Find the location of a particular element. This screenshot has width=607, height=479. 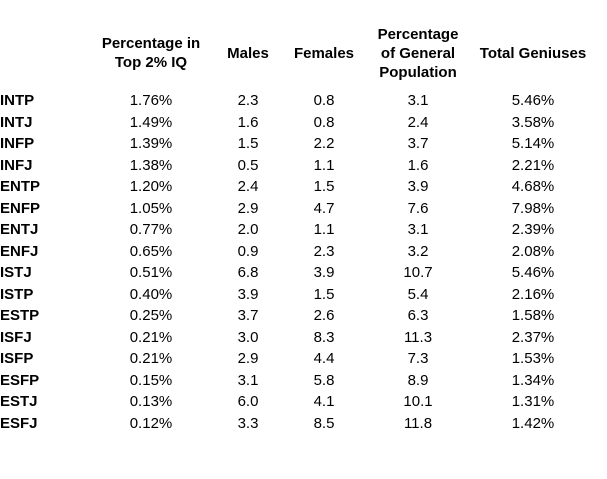

table-row: ESTP 0.25% 3.7 2.6 6.3 1.58% is located at coordinates (294, 316).